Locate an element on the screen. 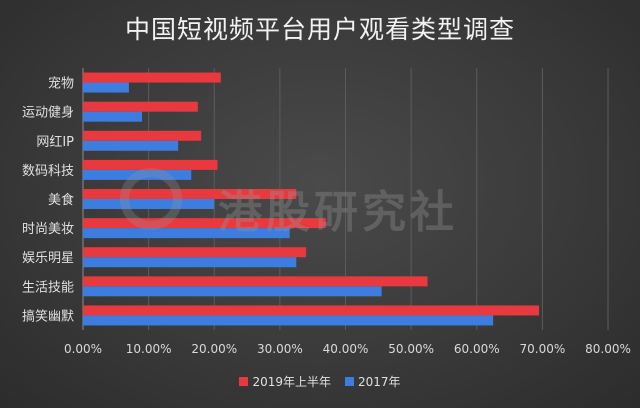  category-label: 美食 is located at coordinates (61, 200).